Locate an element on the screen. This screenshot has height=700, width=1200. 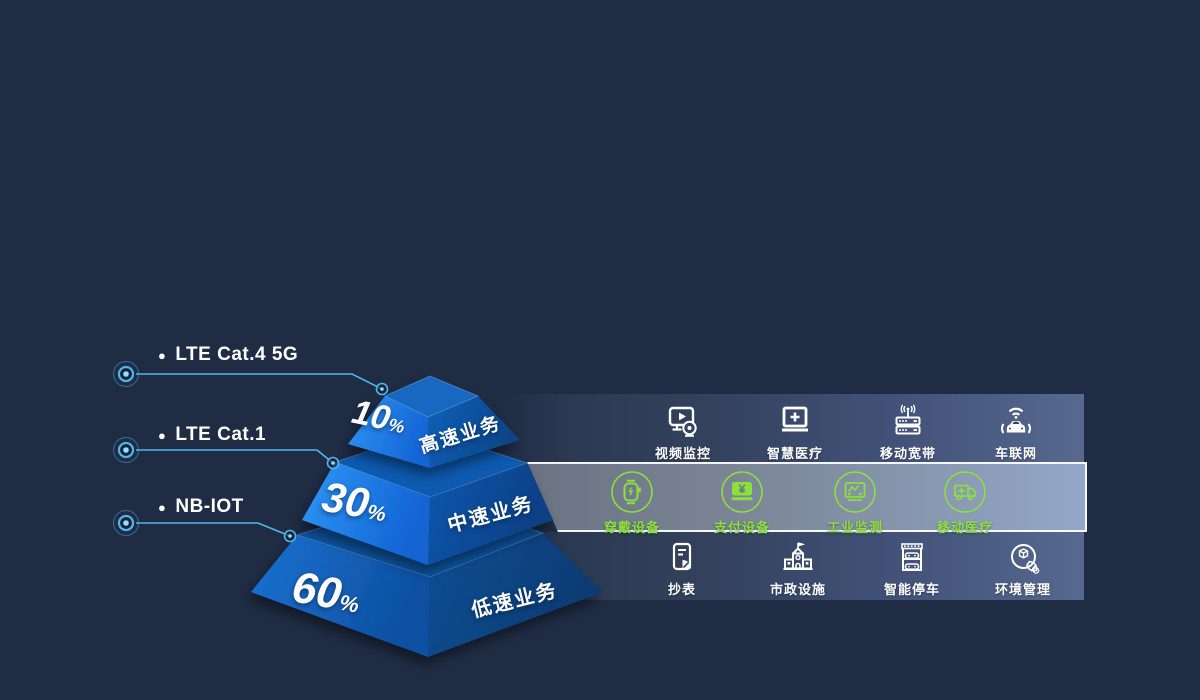
meter-reading-icon is located at coordinates (682, 556).